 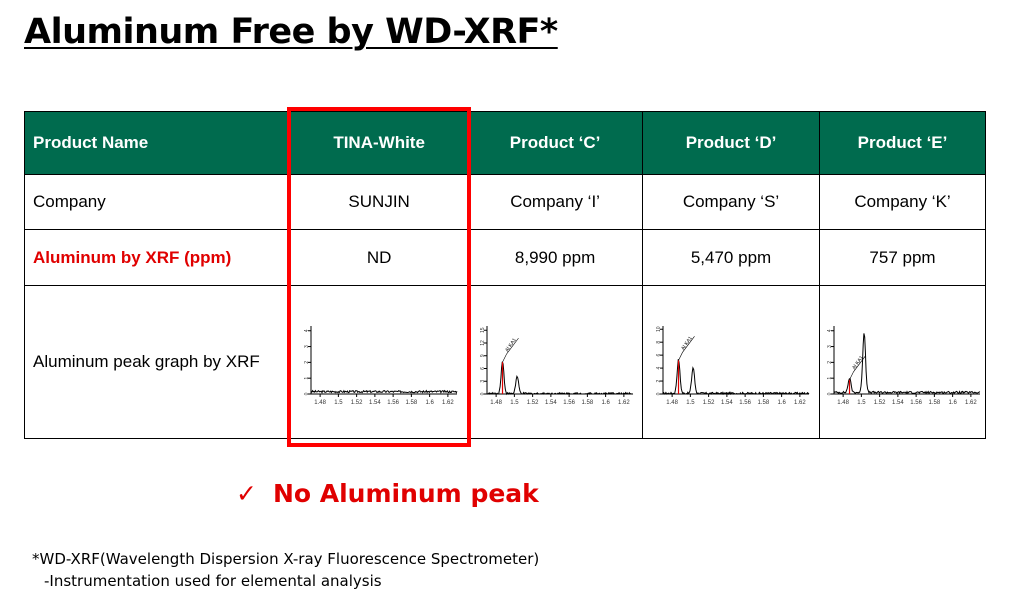 What do you see at coordinates (555, 257) in the screenshot?
I see `table-cell: 8,990 ppm` at bounding box center [555, 257].